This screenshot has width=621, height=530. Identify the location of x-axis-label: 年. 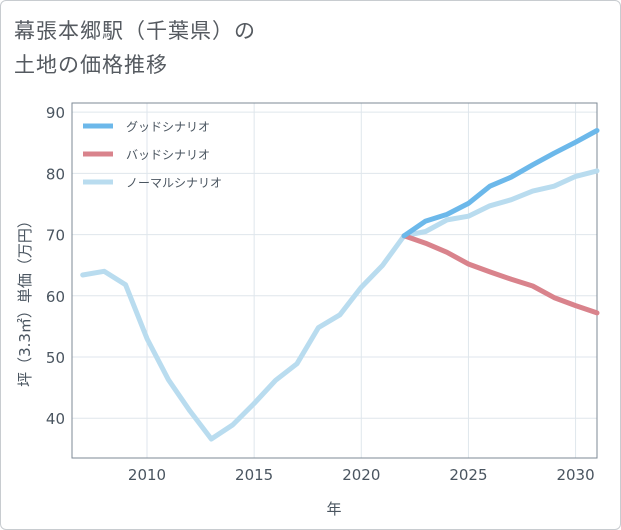
(333, 509).